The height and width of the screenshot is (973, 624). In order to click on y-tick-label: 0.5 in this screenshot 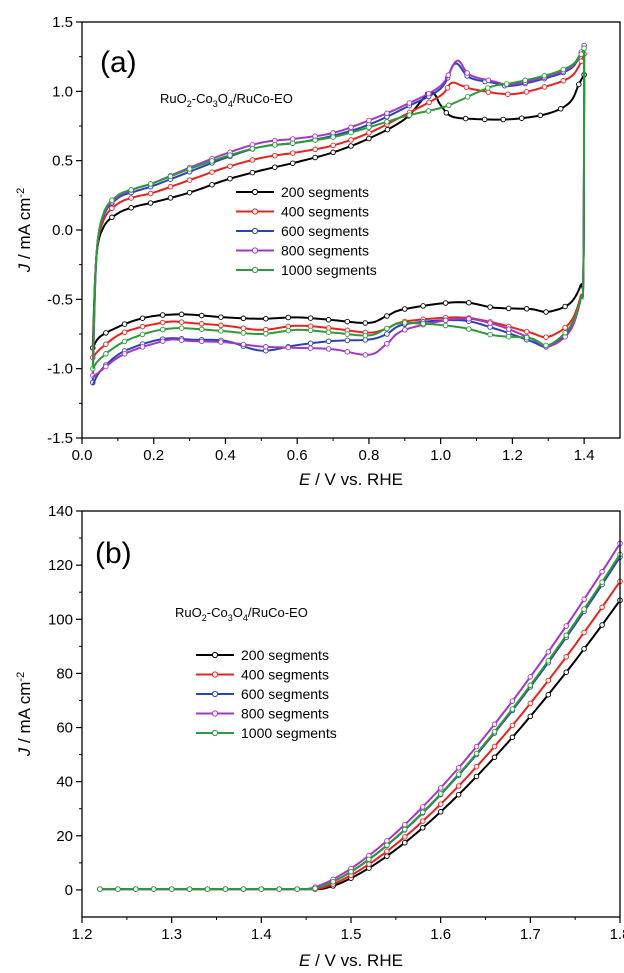, I will do `click(62, 161)`.